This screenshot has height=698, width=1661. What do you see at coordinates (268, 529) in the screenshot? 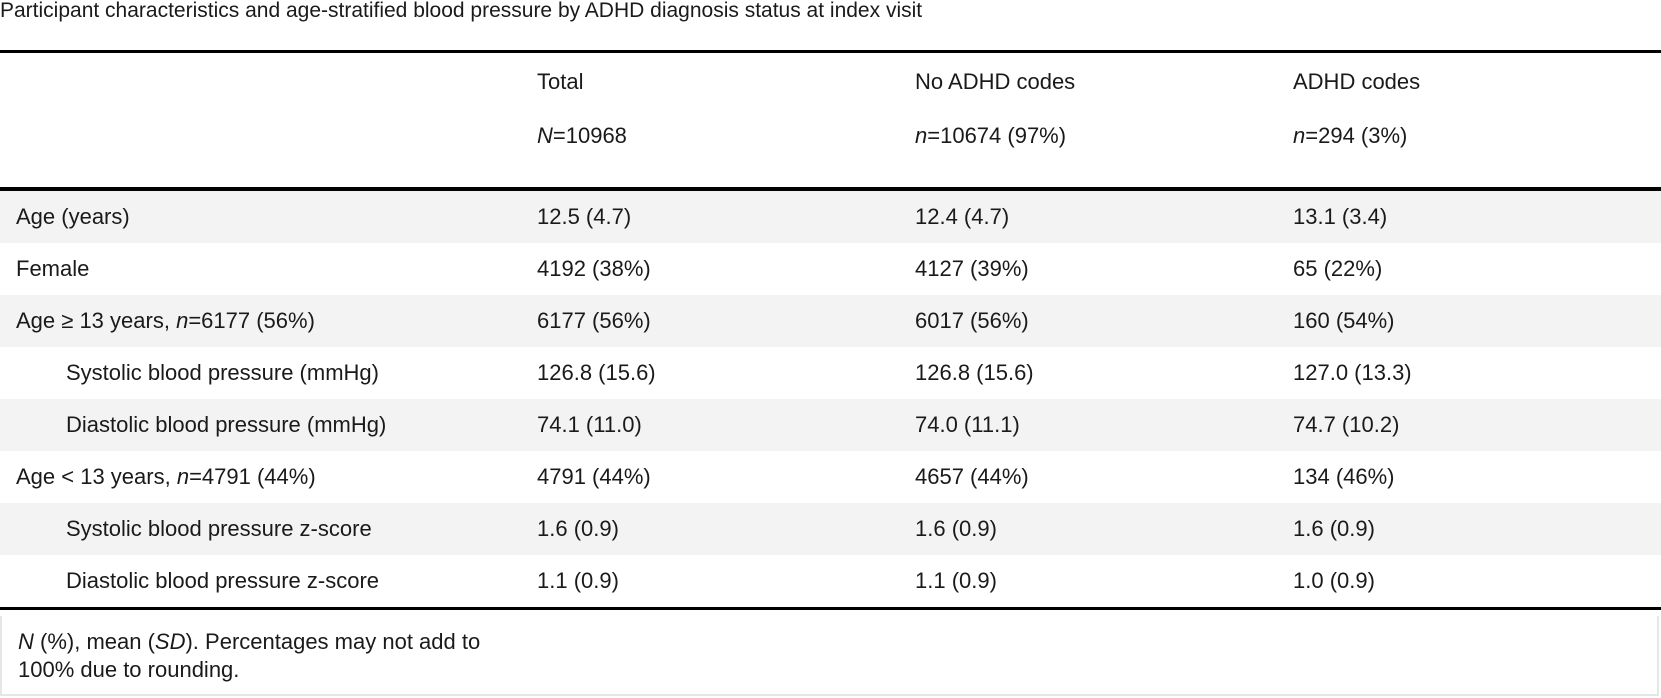
I see `row-label: Systolic blood pressure z-score` at bounding box center [268, 529].